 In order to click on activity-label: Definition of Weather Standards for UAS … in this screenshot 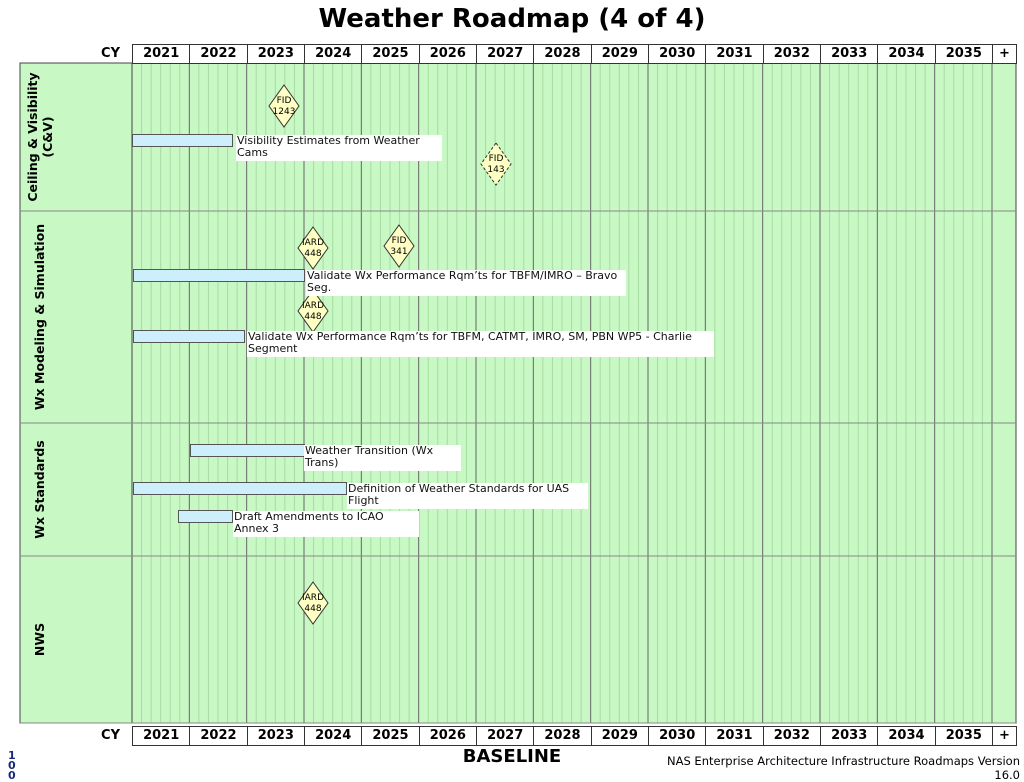, I will do `click(467, 496)`.